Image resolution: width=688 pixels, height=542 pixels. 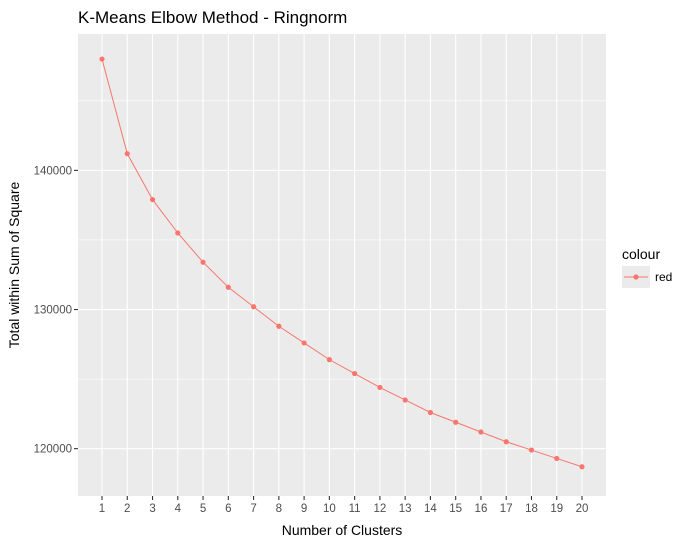 I want to click on x-tick-label: 14, so click(x=430, y=509).